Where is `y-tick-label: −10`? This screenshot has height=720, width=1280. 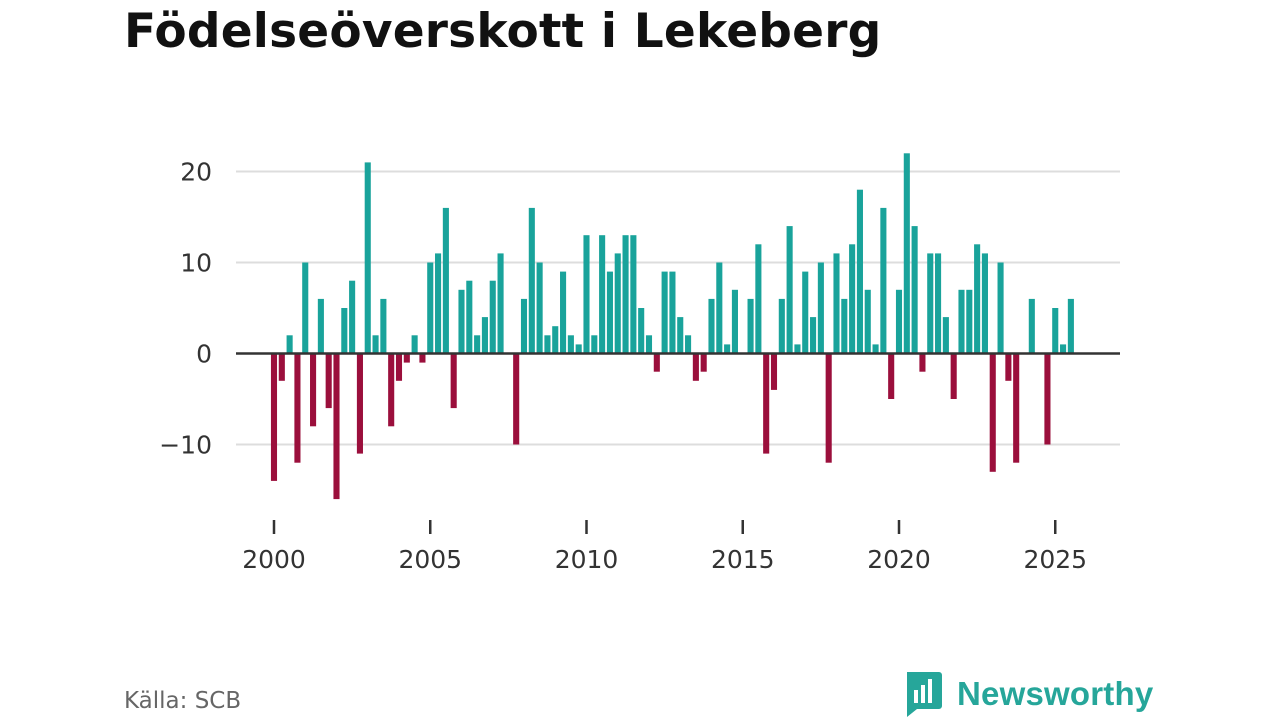 y-tick-label: −10 is located at coordinates (185, 445).